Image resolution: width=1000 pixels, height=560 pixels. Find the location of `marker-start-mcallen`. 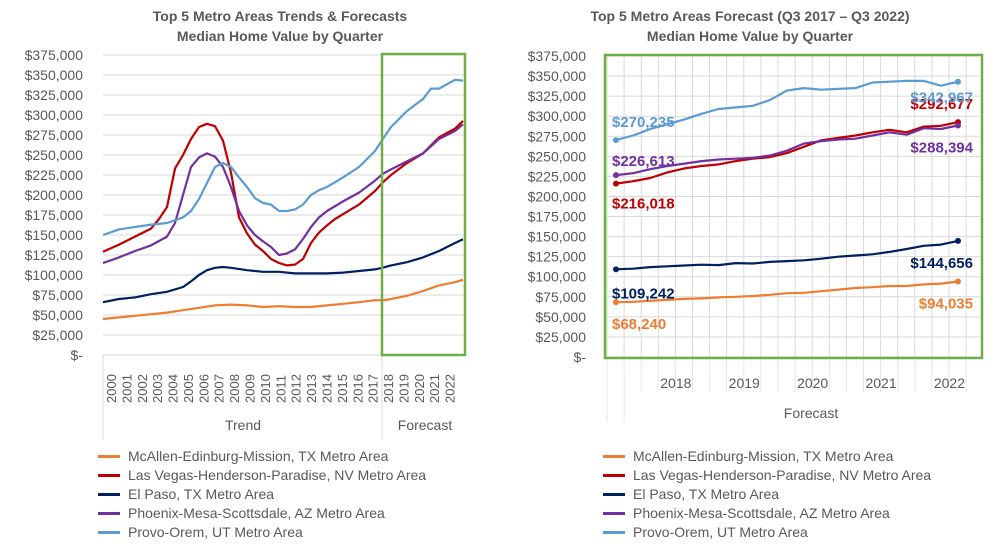

marker-start-mcallen is located at coordinates (616, 302).